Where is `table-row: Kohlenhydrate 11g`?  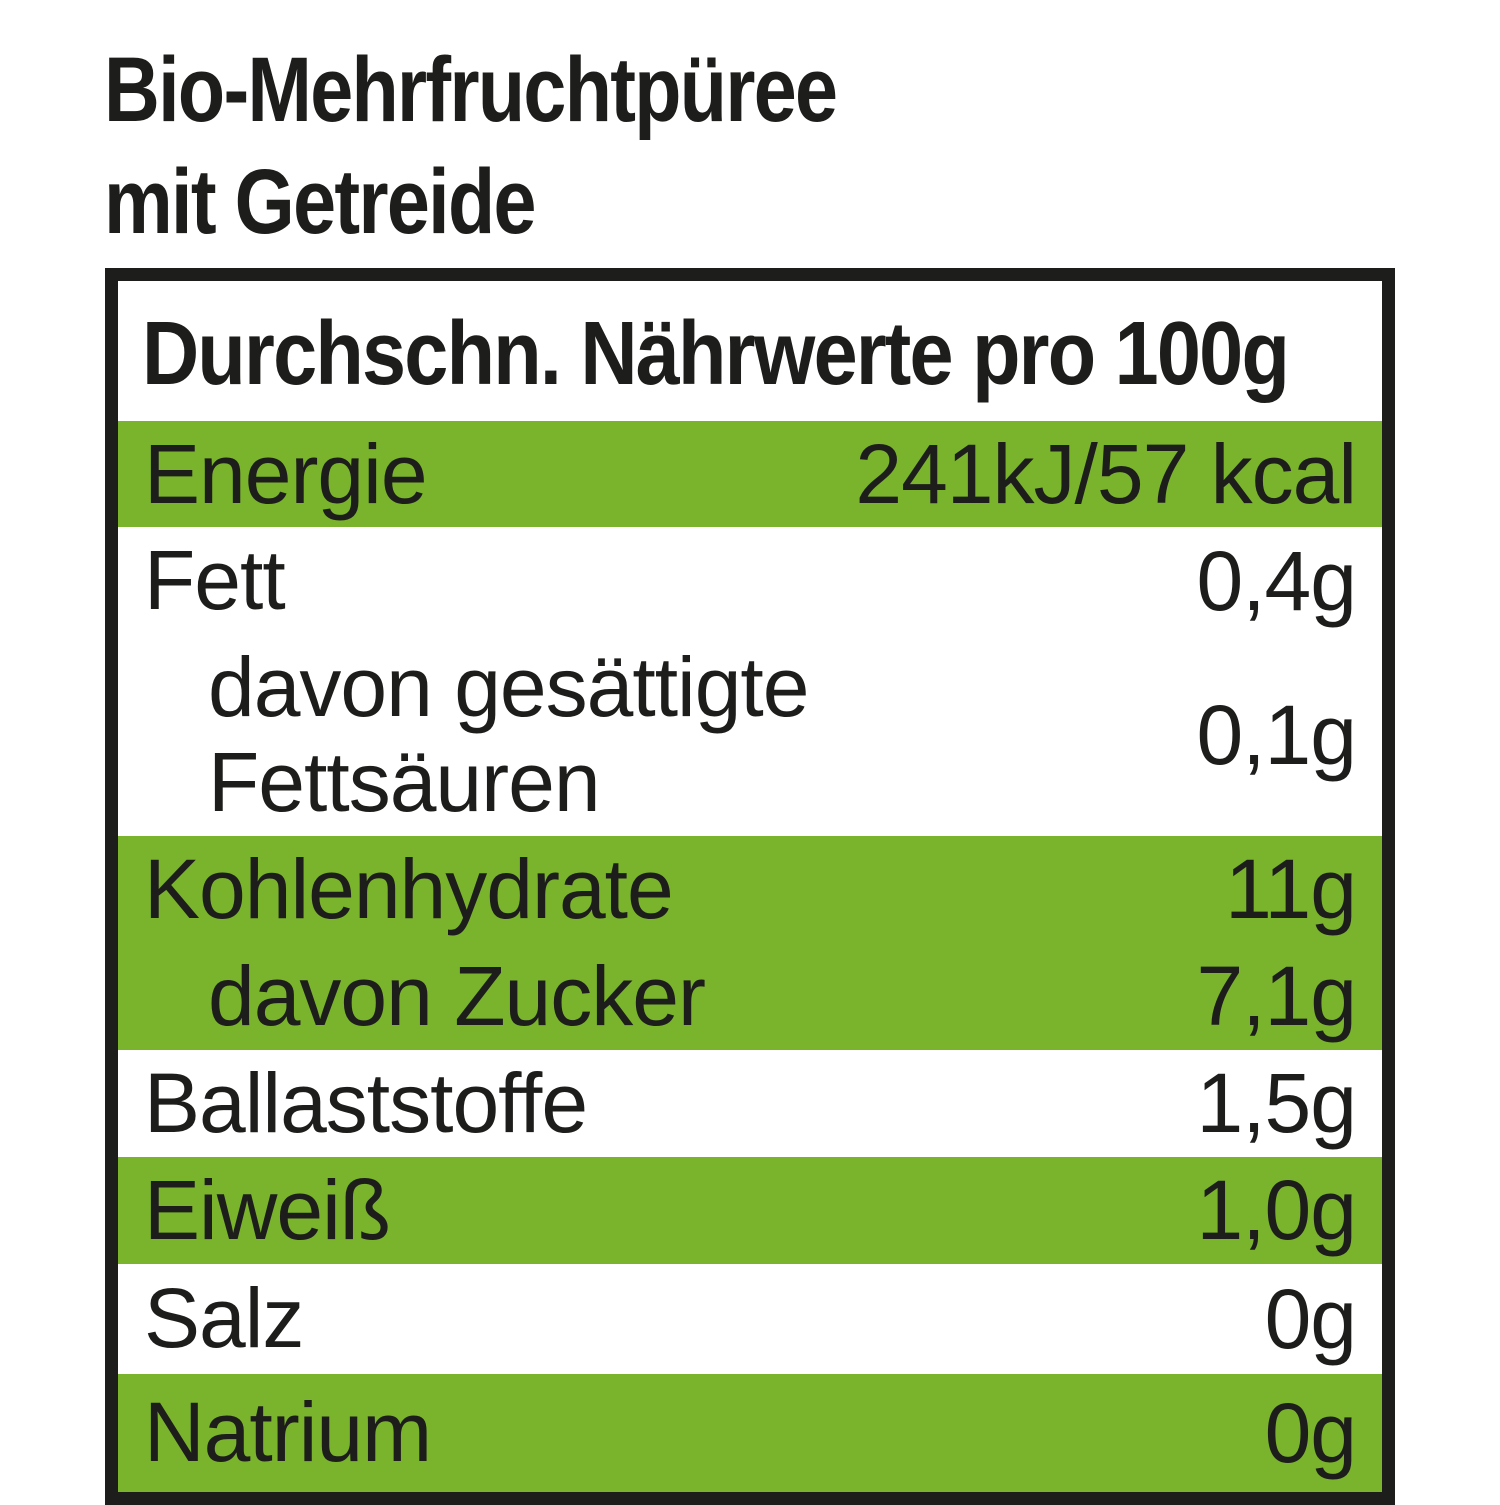
table-row: Kohlenhydrate 11g is located at coordinates (750, 890).